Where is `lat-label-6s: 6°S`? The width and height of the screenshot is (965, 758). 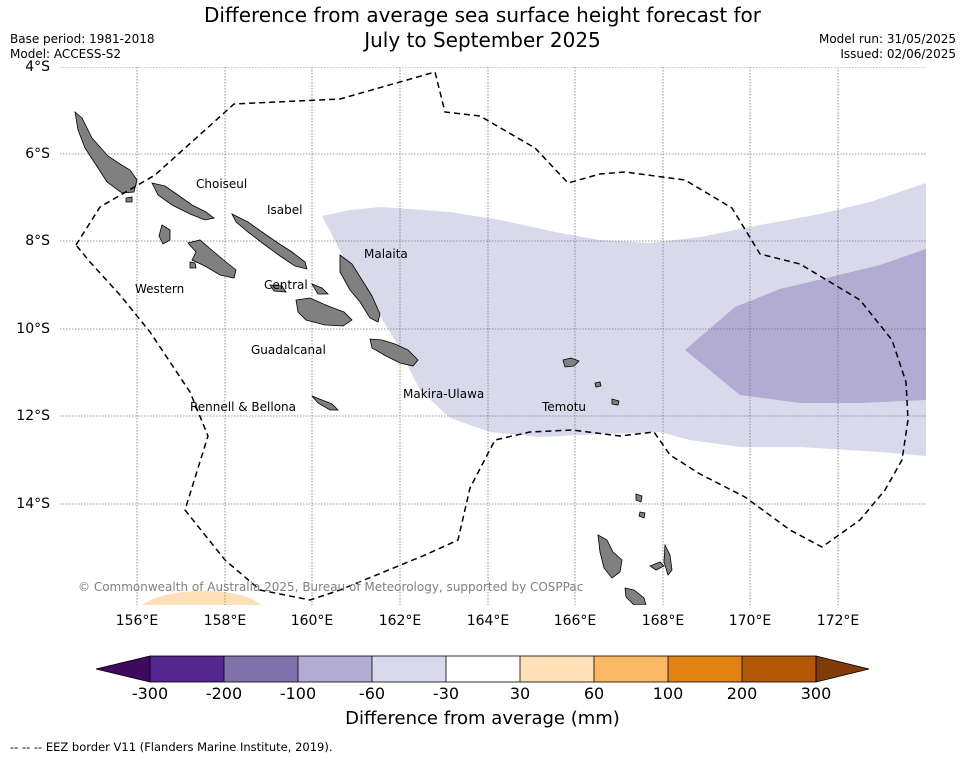
lat-label-6s: 6°S is located at coordinates (37, 154).